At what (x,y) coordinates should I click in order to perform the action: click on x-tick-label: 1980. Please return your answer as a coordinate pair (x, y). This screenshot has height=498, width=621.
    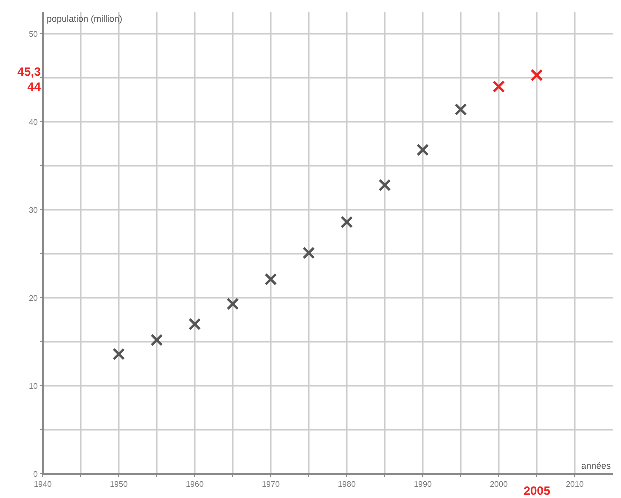
    Looking at the image, I should click on (347, 484).